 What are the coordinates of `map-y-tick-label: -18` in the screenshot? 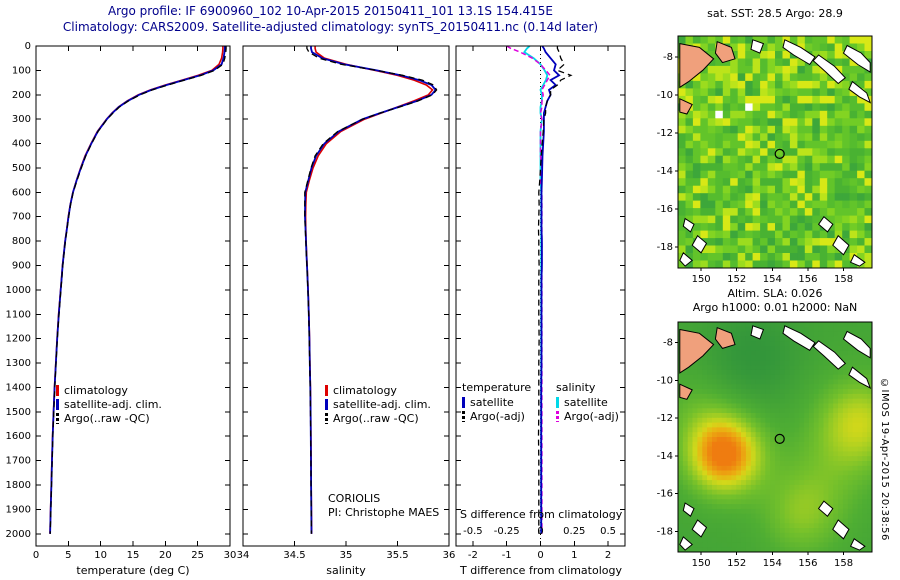 It's located at (665, 247).